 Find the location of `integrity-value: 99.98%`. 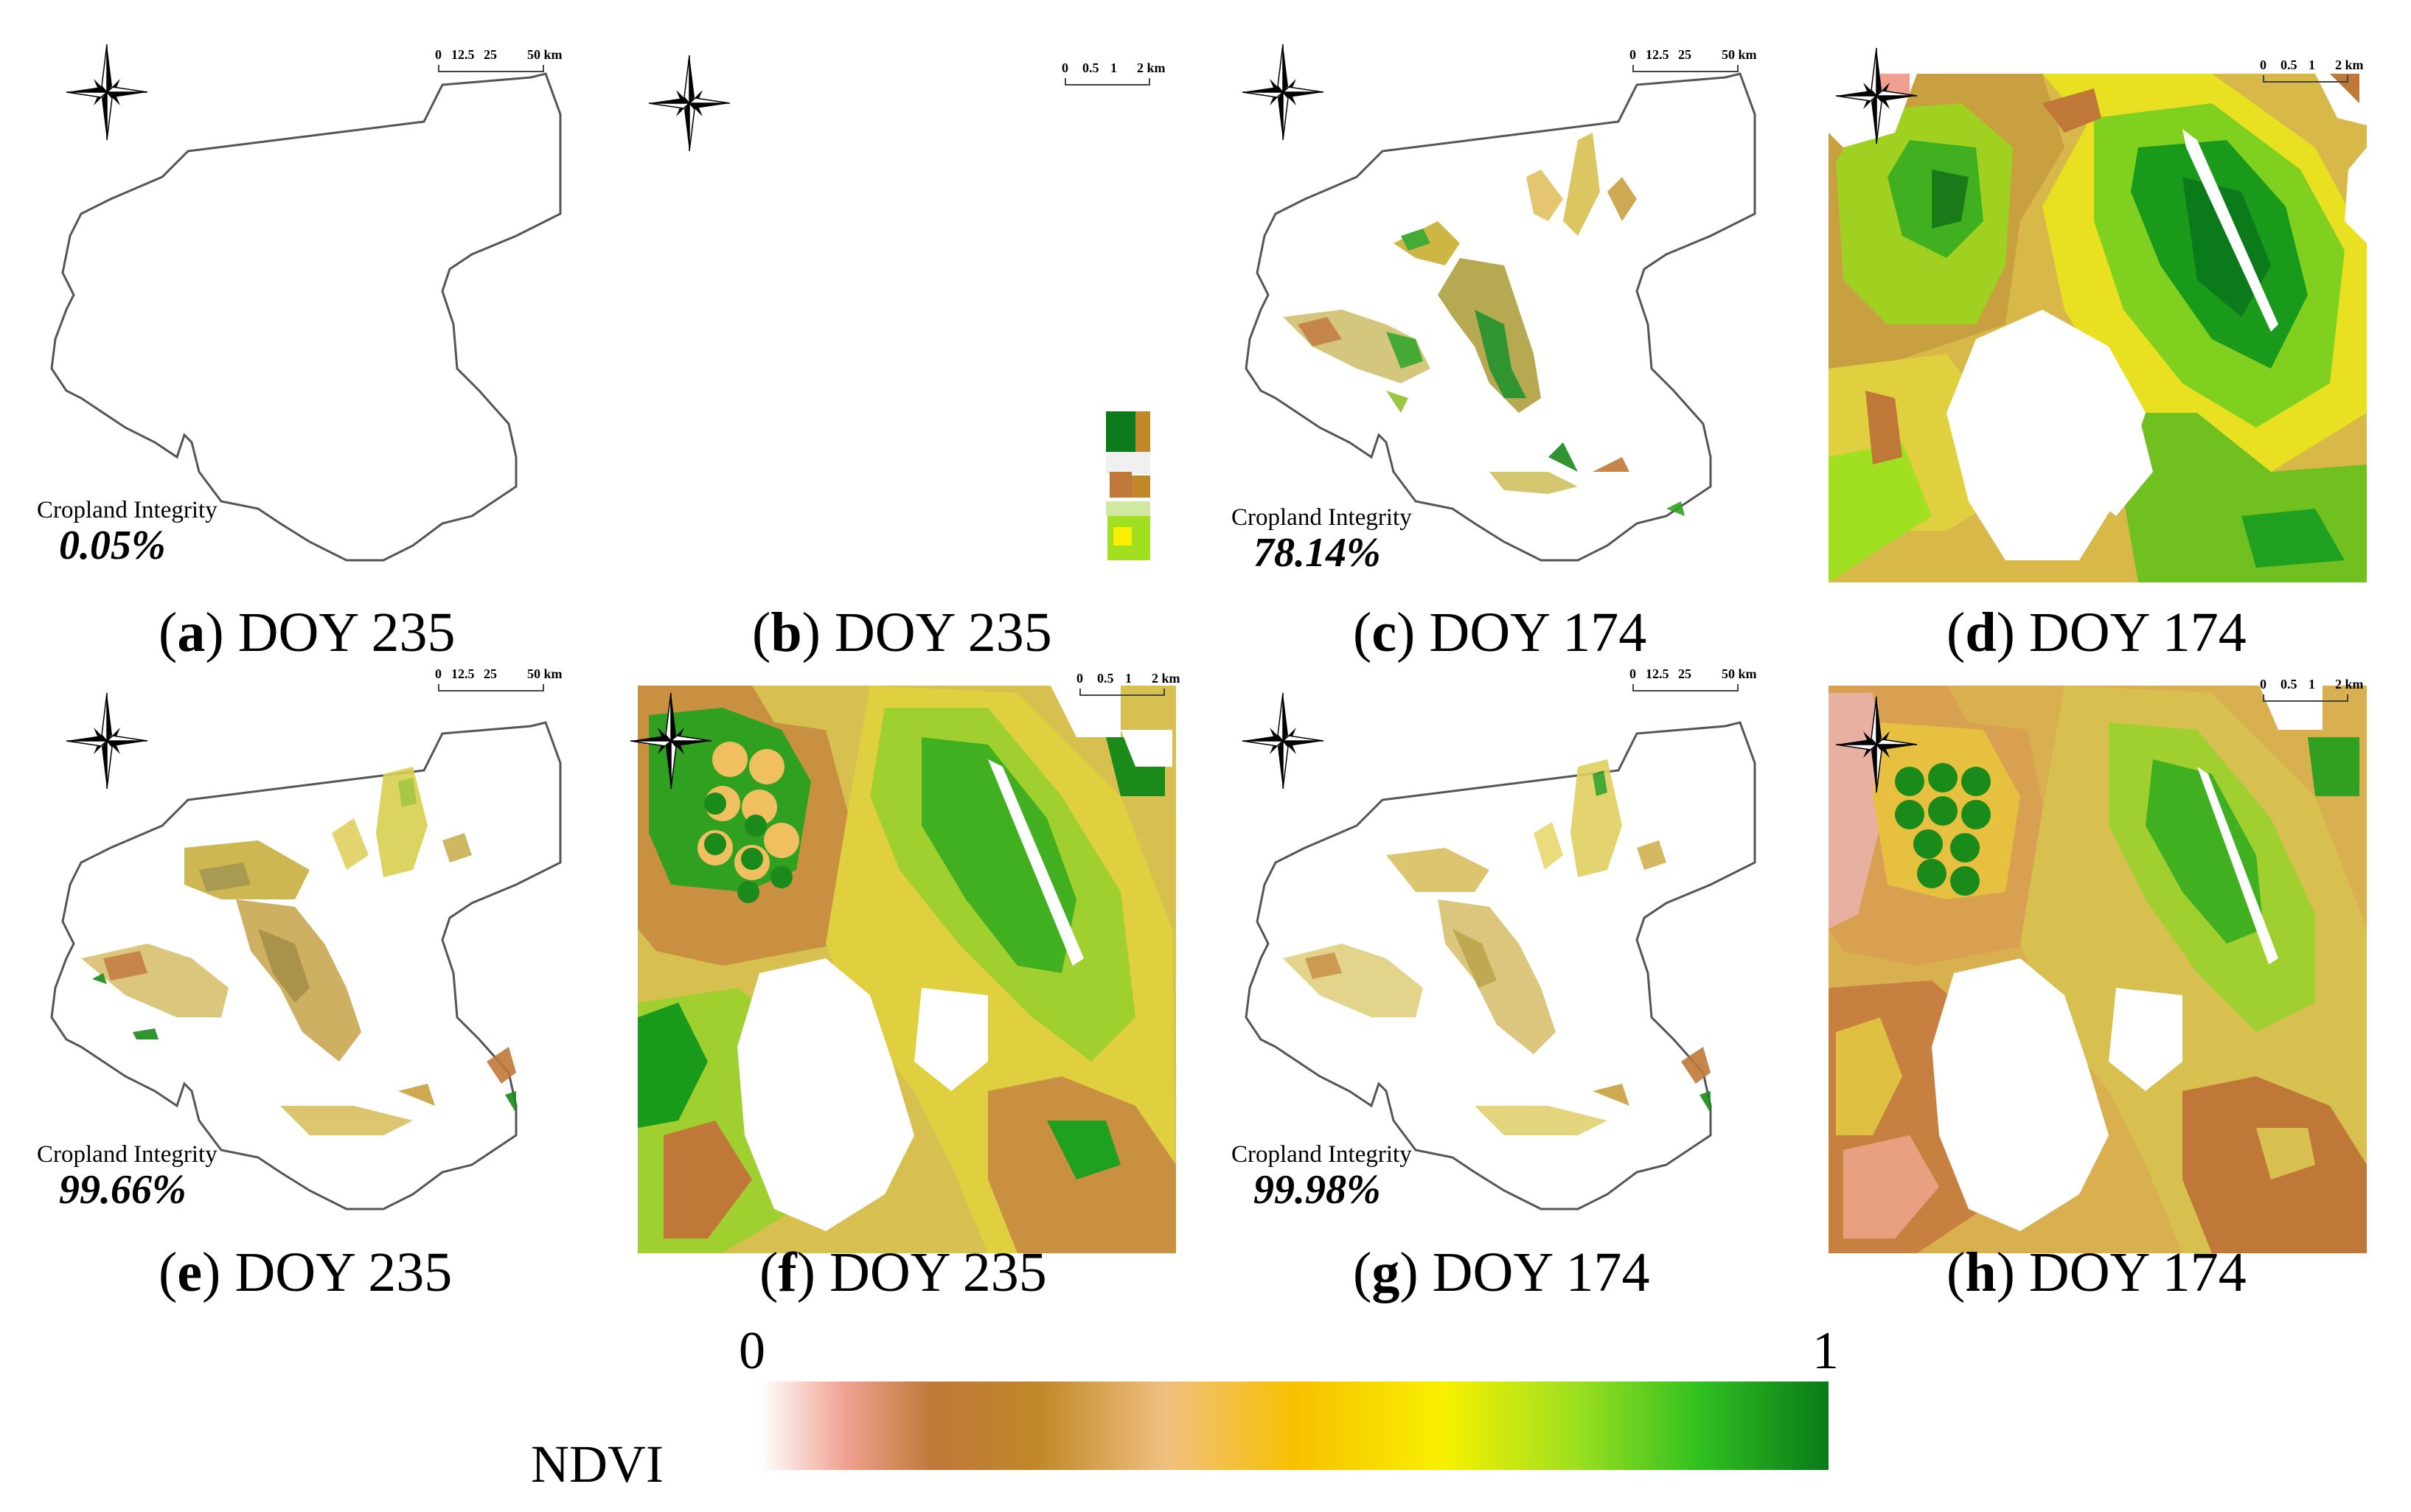

integrity-value: 99.98% is located at coordinates (1317, 1190).